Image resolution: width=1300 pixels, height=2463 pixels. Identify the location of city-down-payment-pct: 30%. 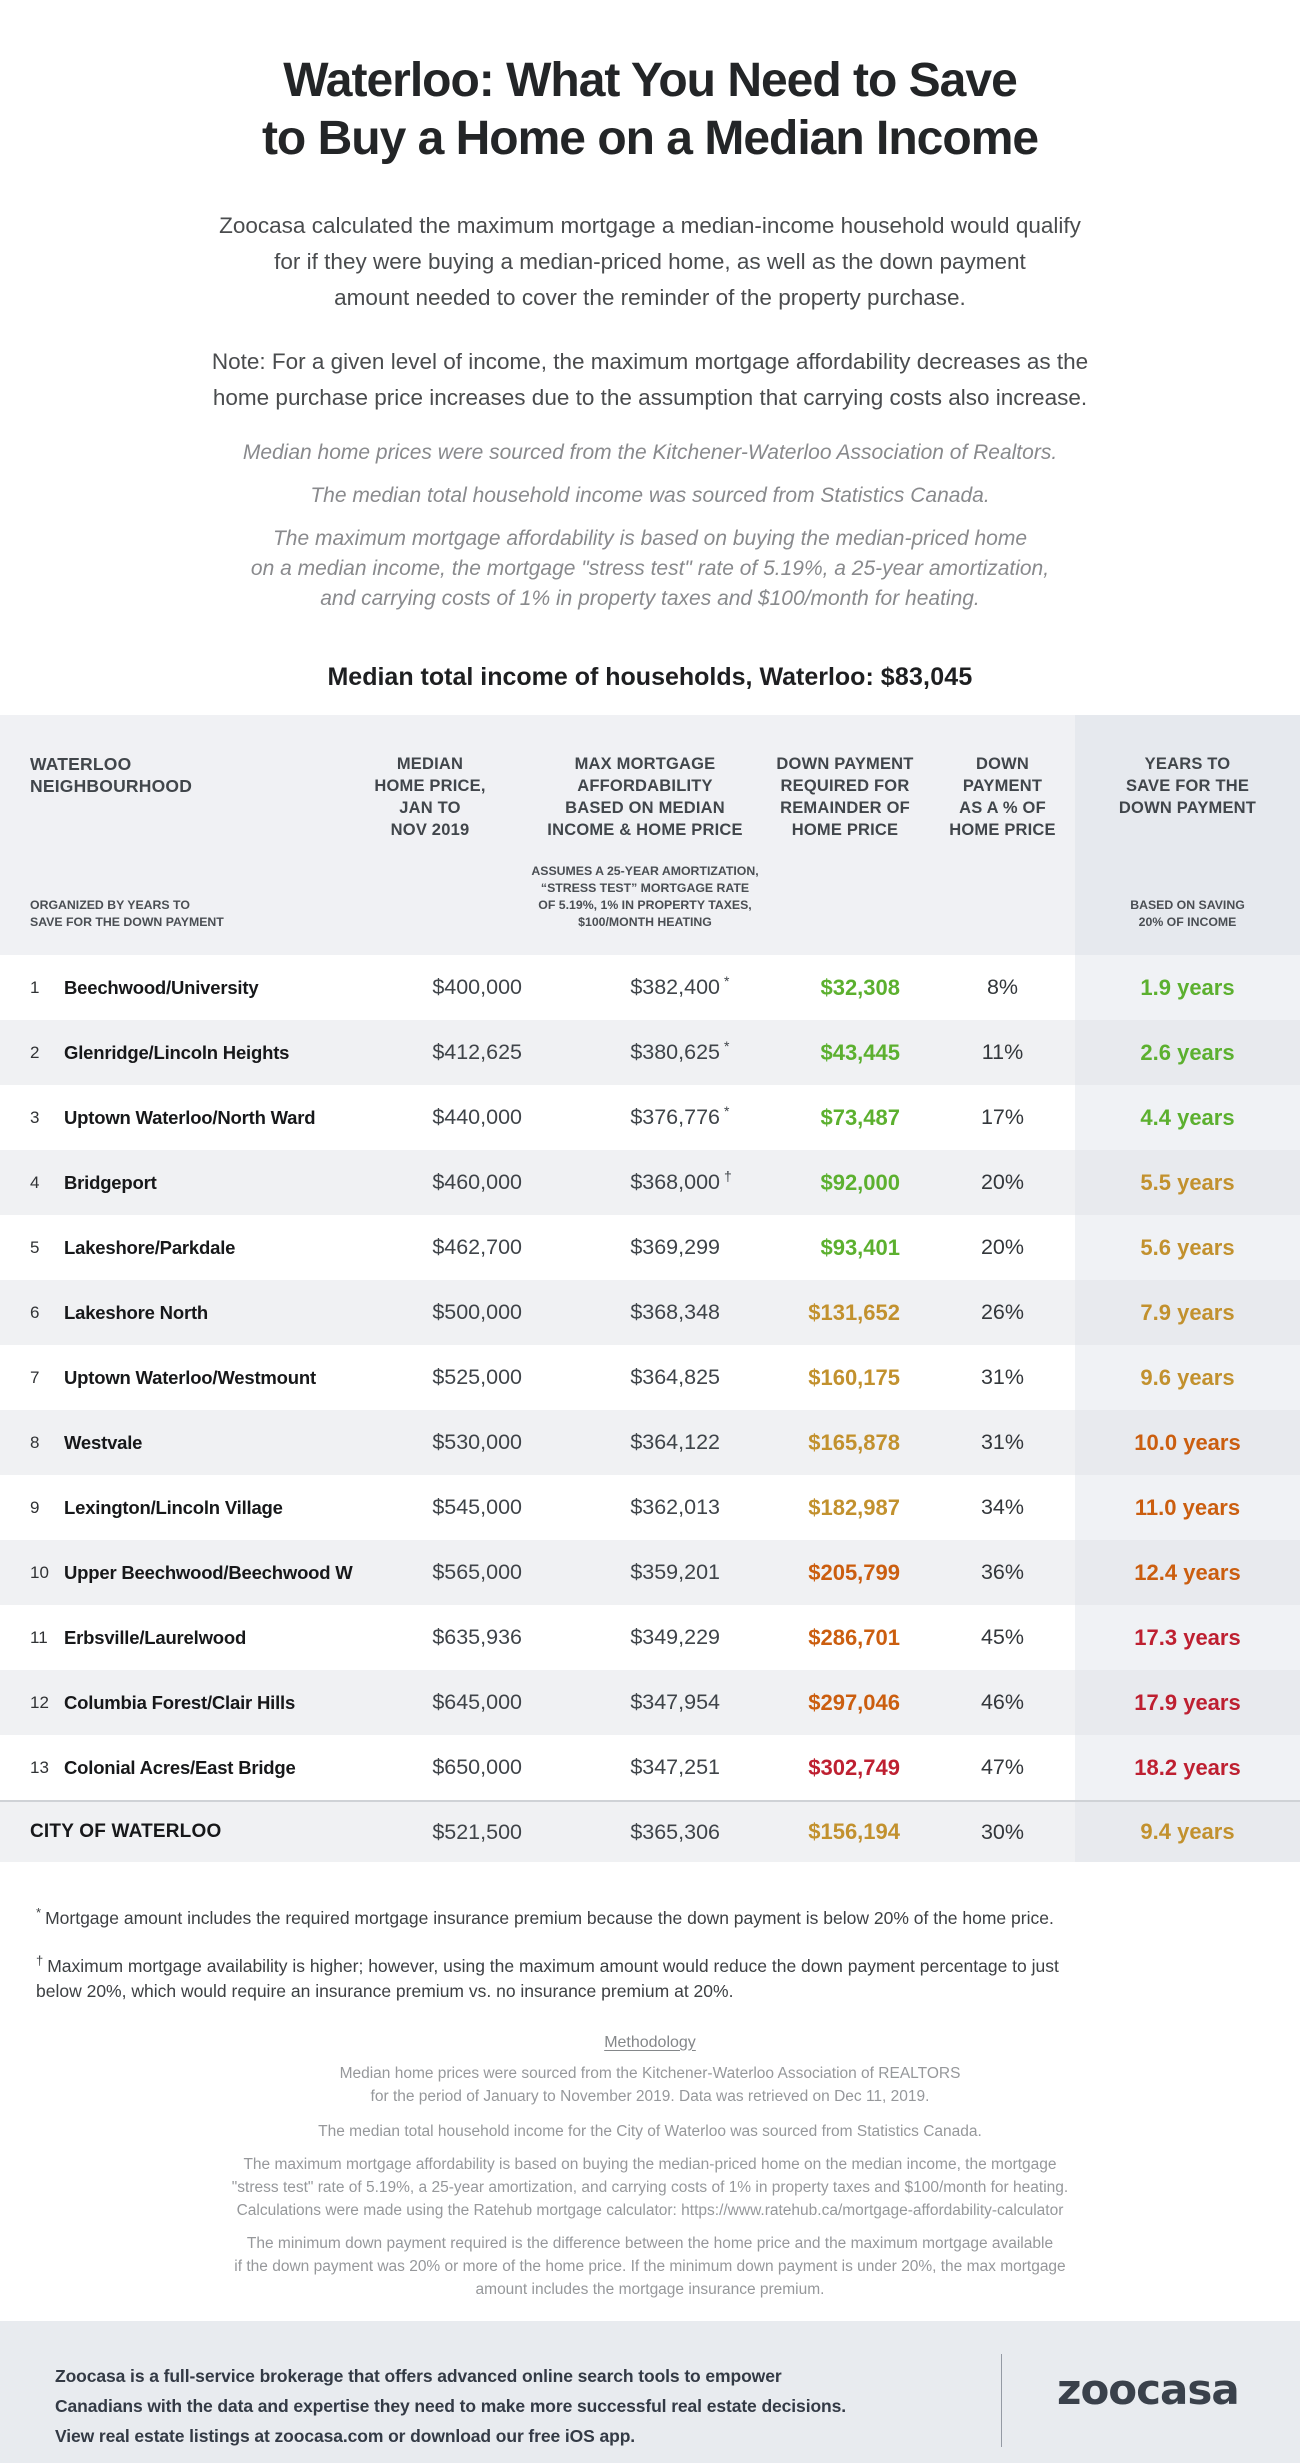
(1002, 1831).